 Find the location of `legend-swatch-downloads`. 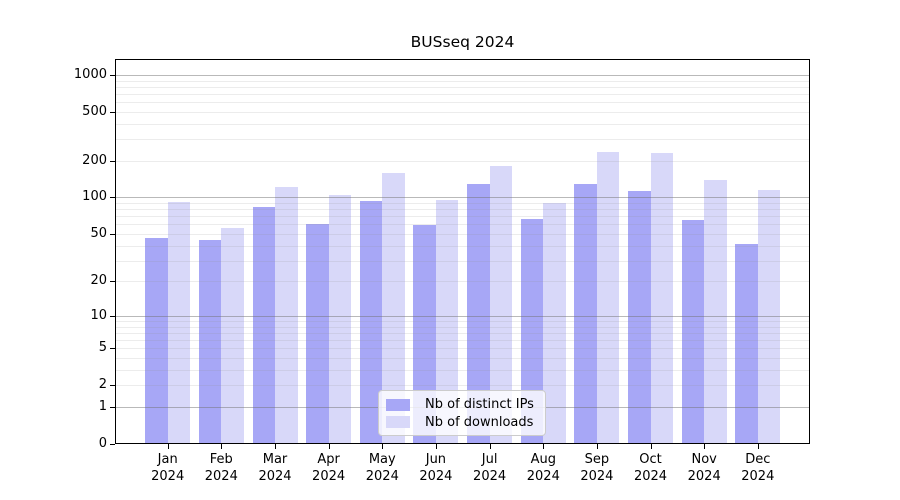

legend-swatch-downloads is located at coordinates (398, 422).